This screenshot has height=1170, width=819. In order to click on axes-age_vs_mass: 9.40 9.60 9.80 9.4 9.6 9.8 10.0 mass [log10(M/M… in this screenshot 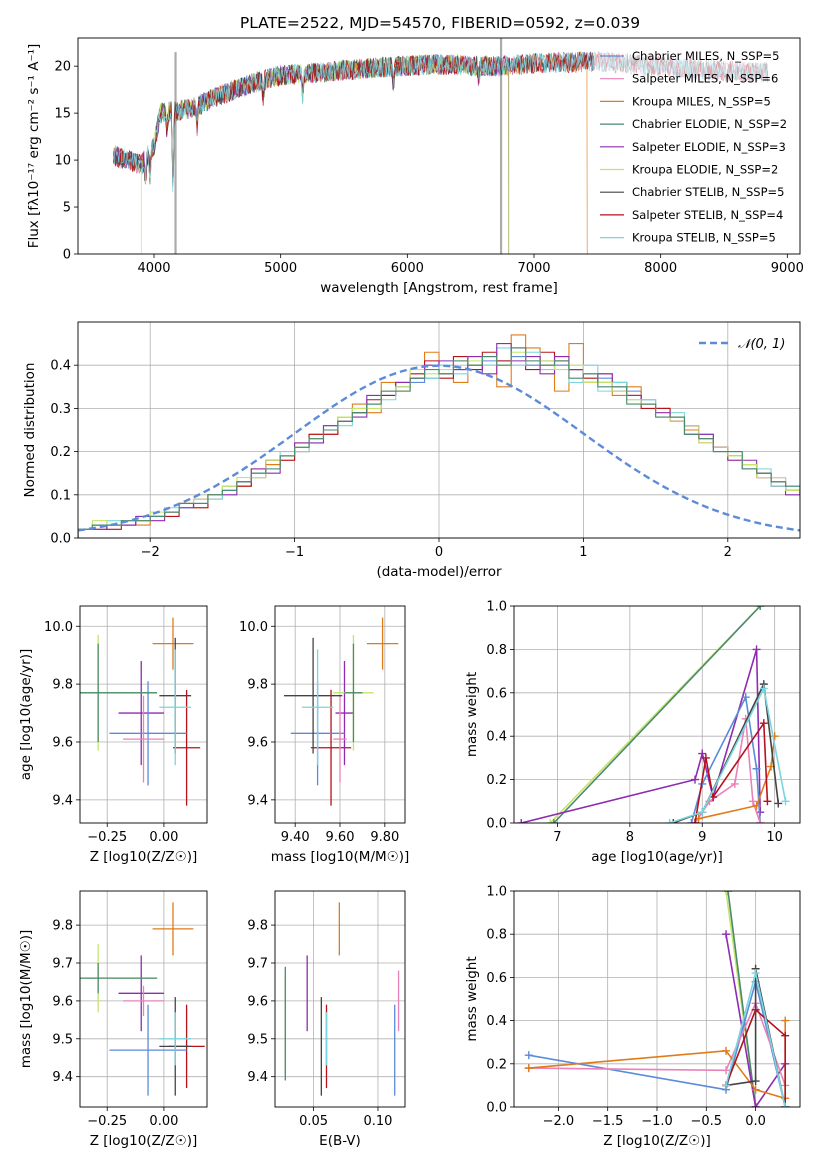, I will do `click(324, 735)`.